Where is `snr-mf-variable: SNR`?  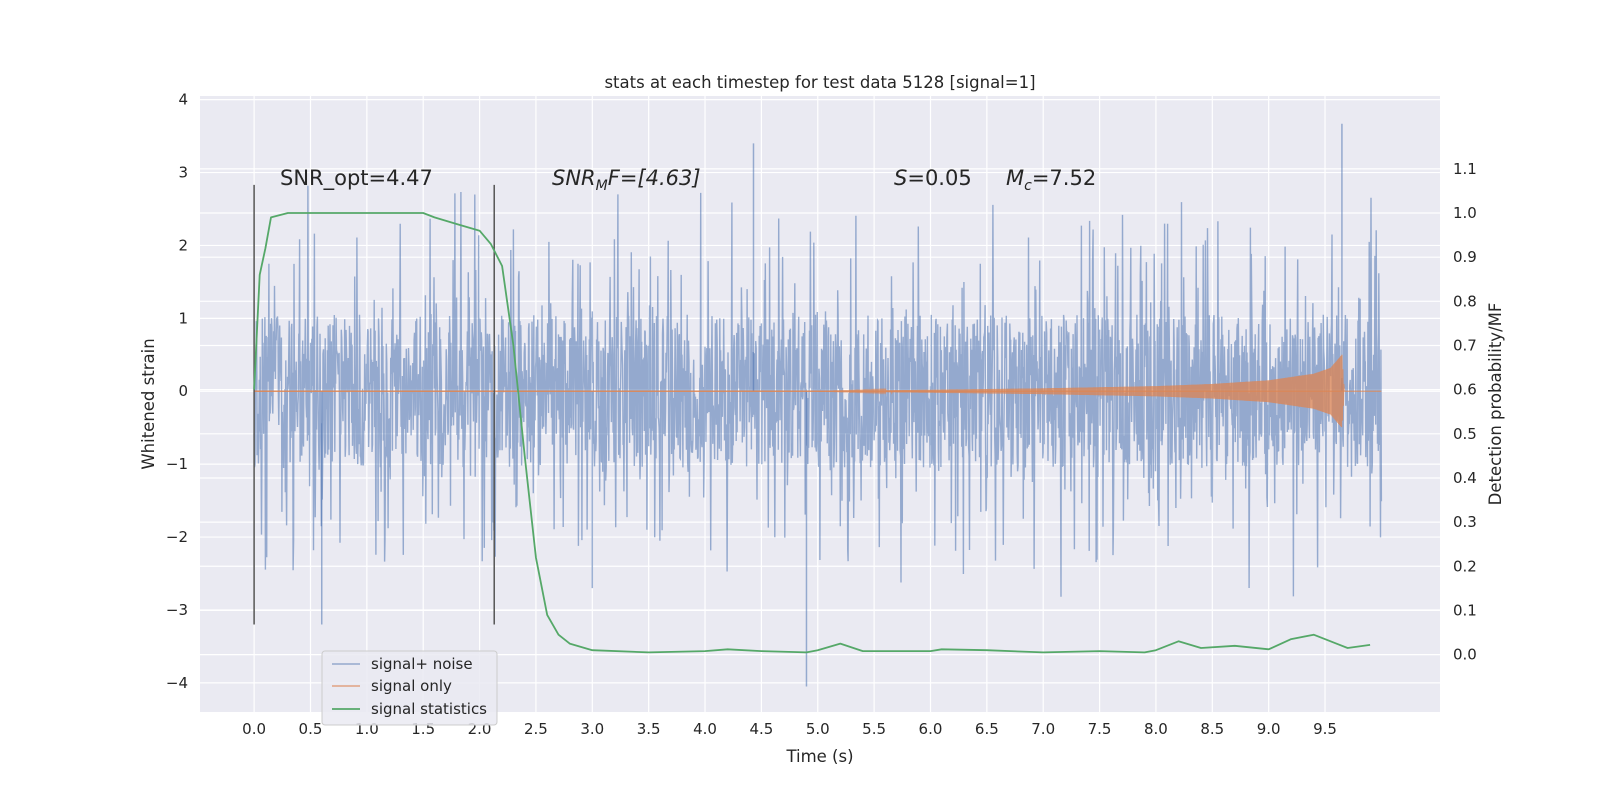 snr-mf-variable: SNR is located at coordinates (574, 178).